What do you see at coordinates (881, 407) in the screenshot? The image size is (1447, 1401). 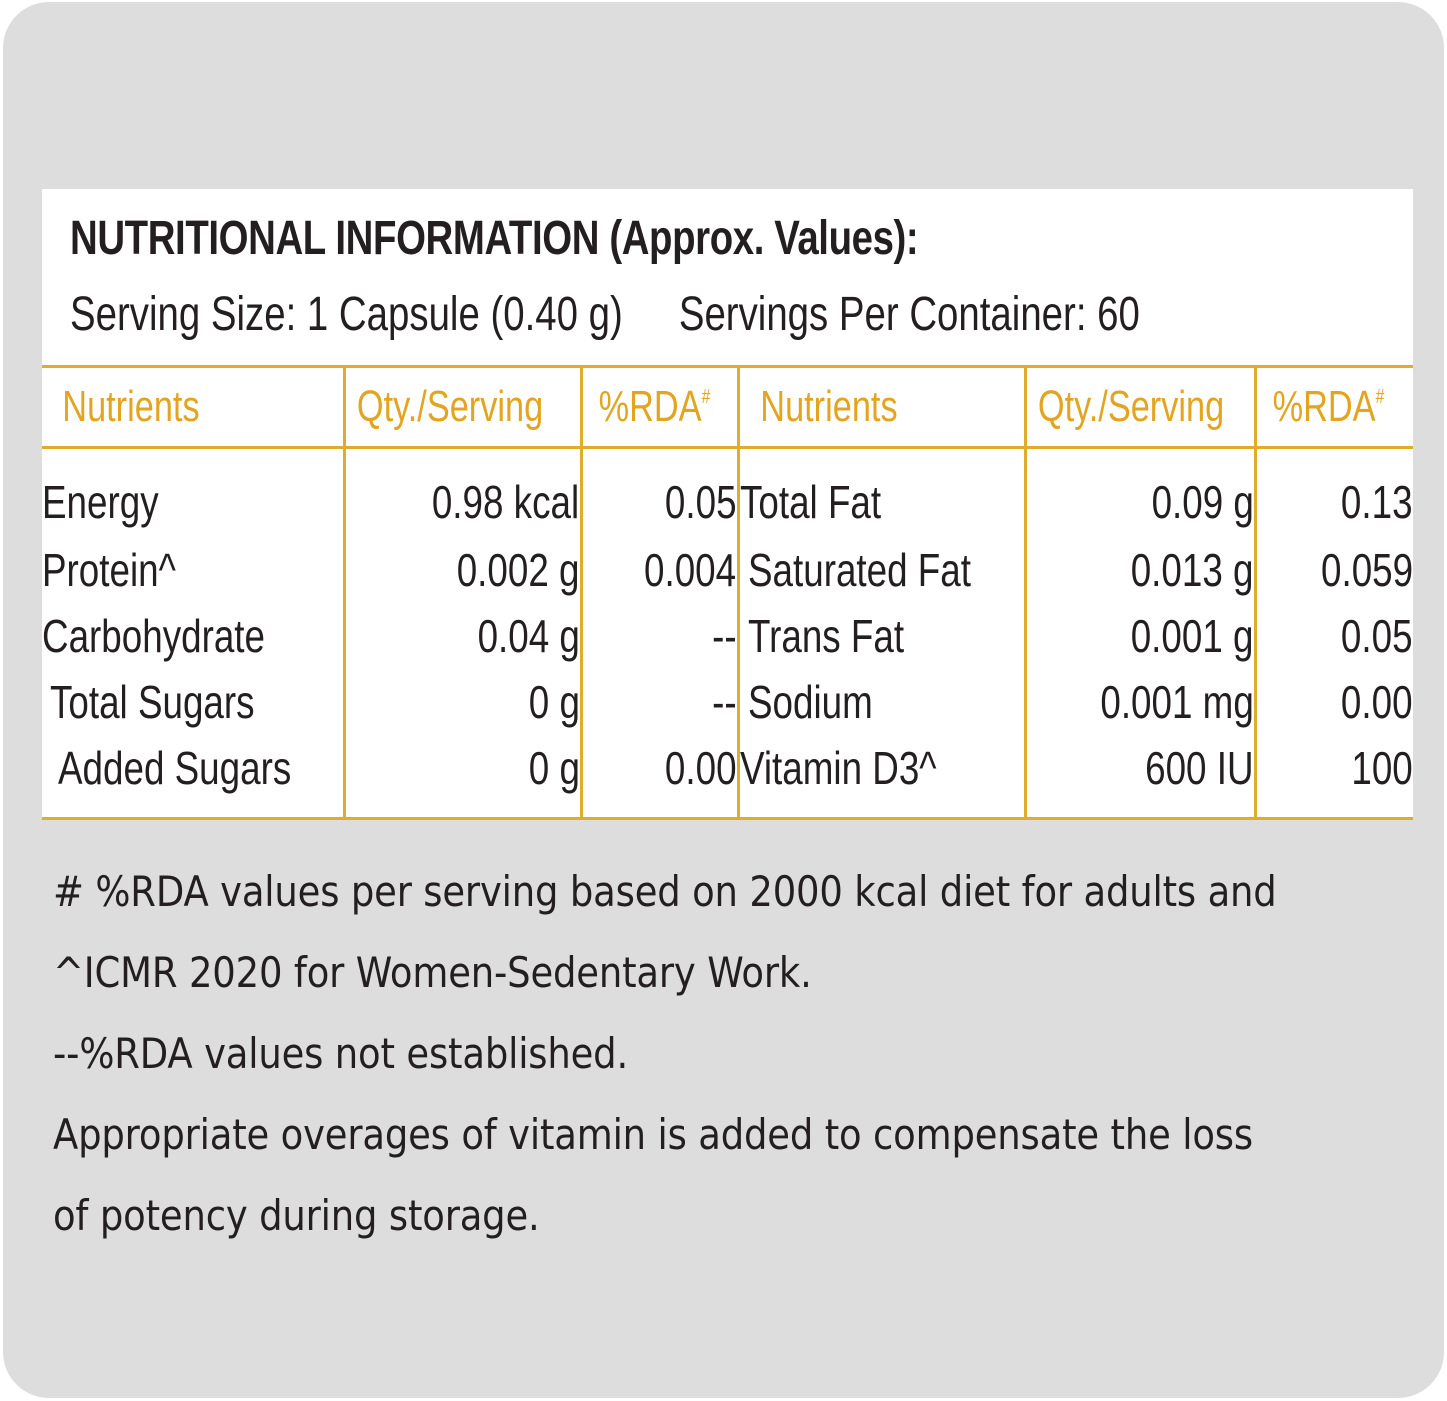 I see `header-nutrients-right: Nutrients` at bounding box center [881, 407].